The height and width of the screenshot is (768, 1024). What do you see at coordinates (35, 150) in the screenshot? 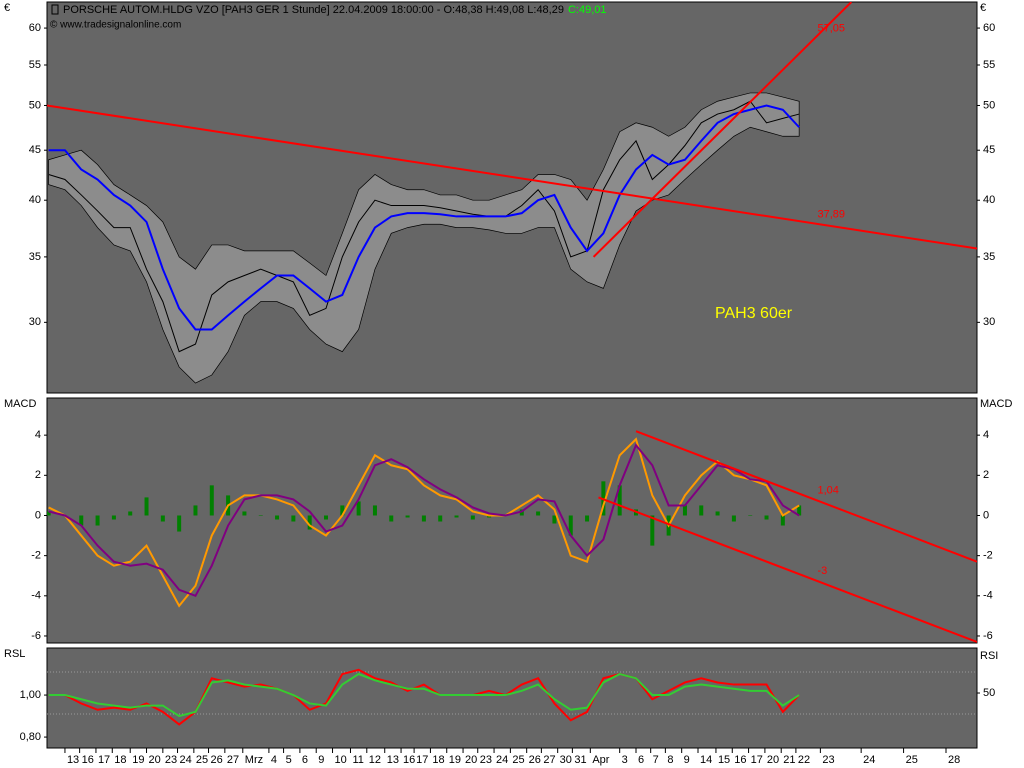
I see `y-tick-label: 45` at bounding box center [35, 150].